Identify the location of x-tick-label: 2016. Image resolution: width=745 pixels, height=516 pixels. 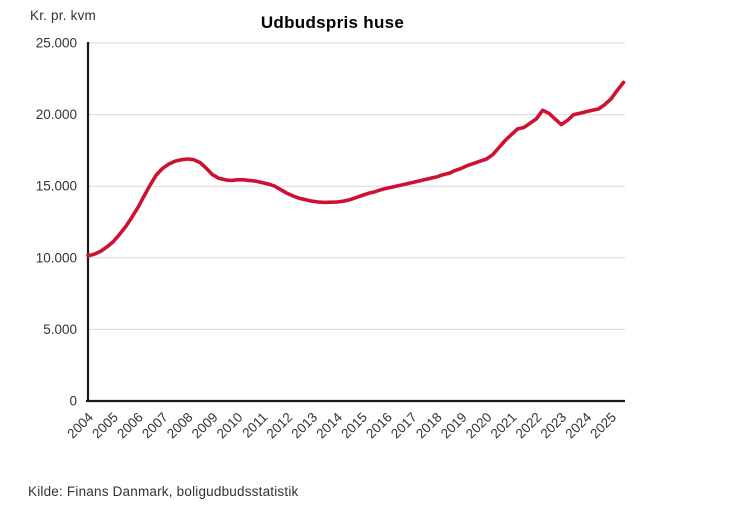
(379, 426).